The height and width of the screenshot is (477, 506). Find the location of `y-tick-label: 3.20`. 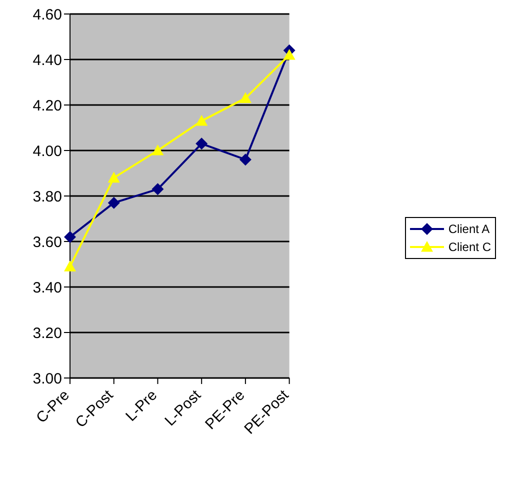

y-tick-label: 3.20 is located at coordinates (47, 333).